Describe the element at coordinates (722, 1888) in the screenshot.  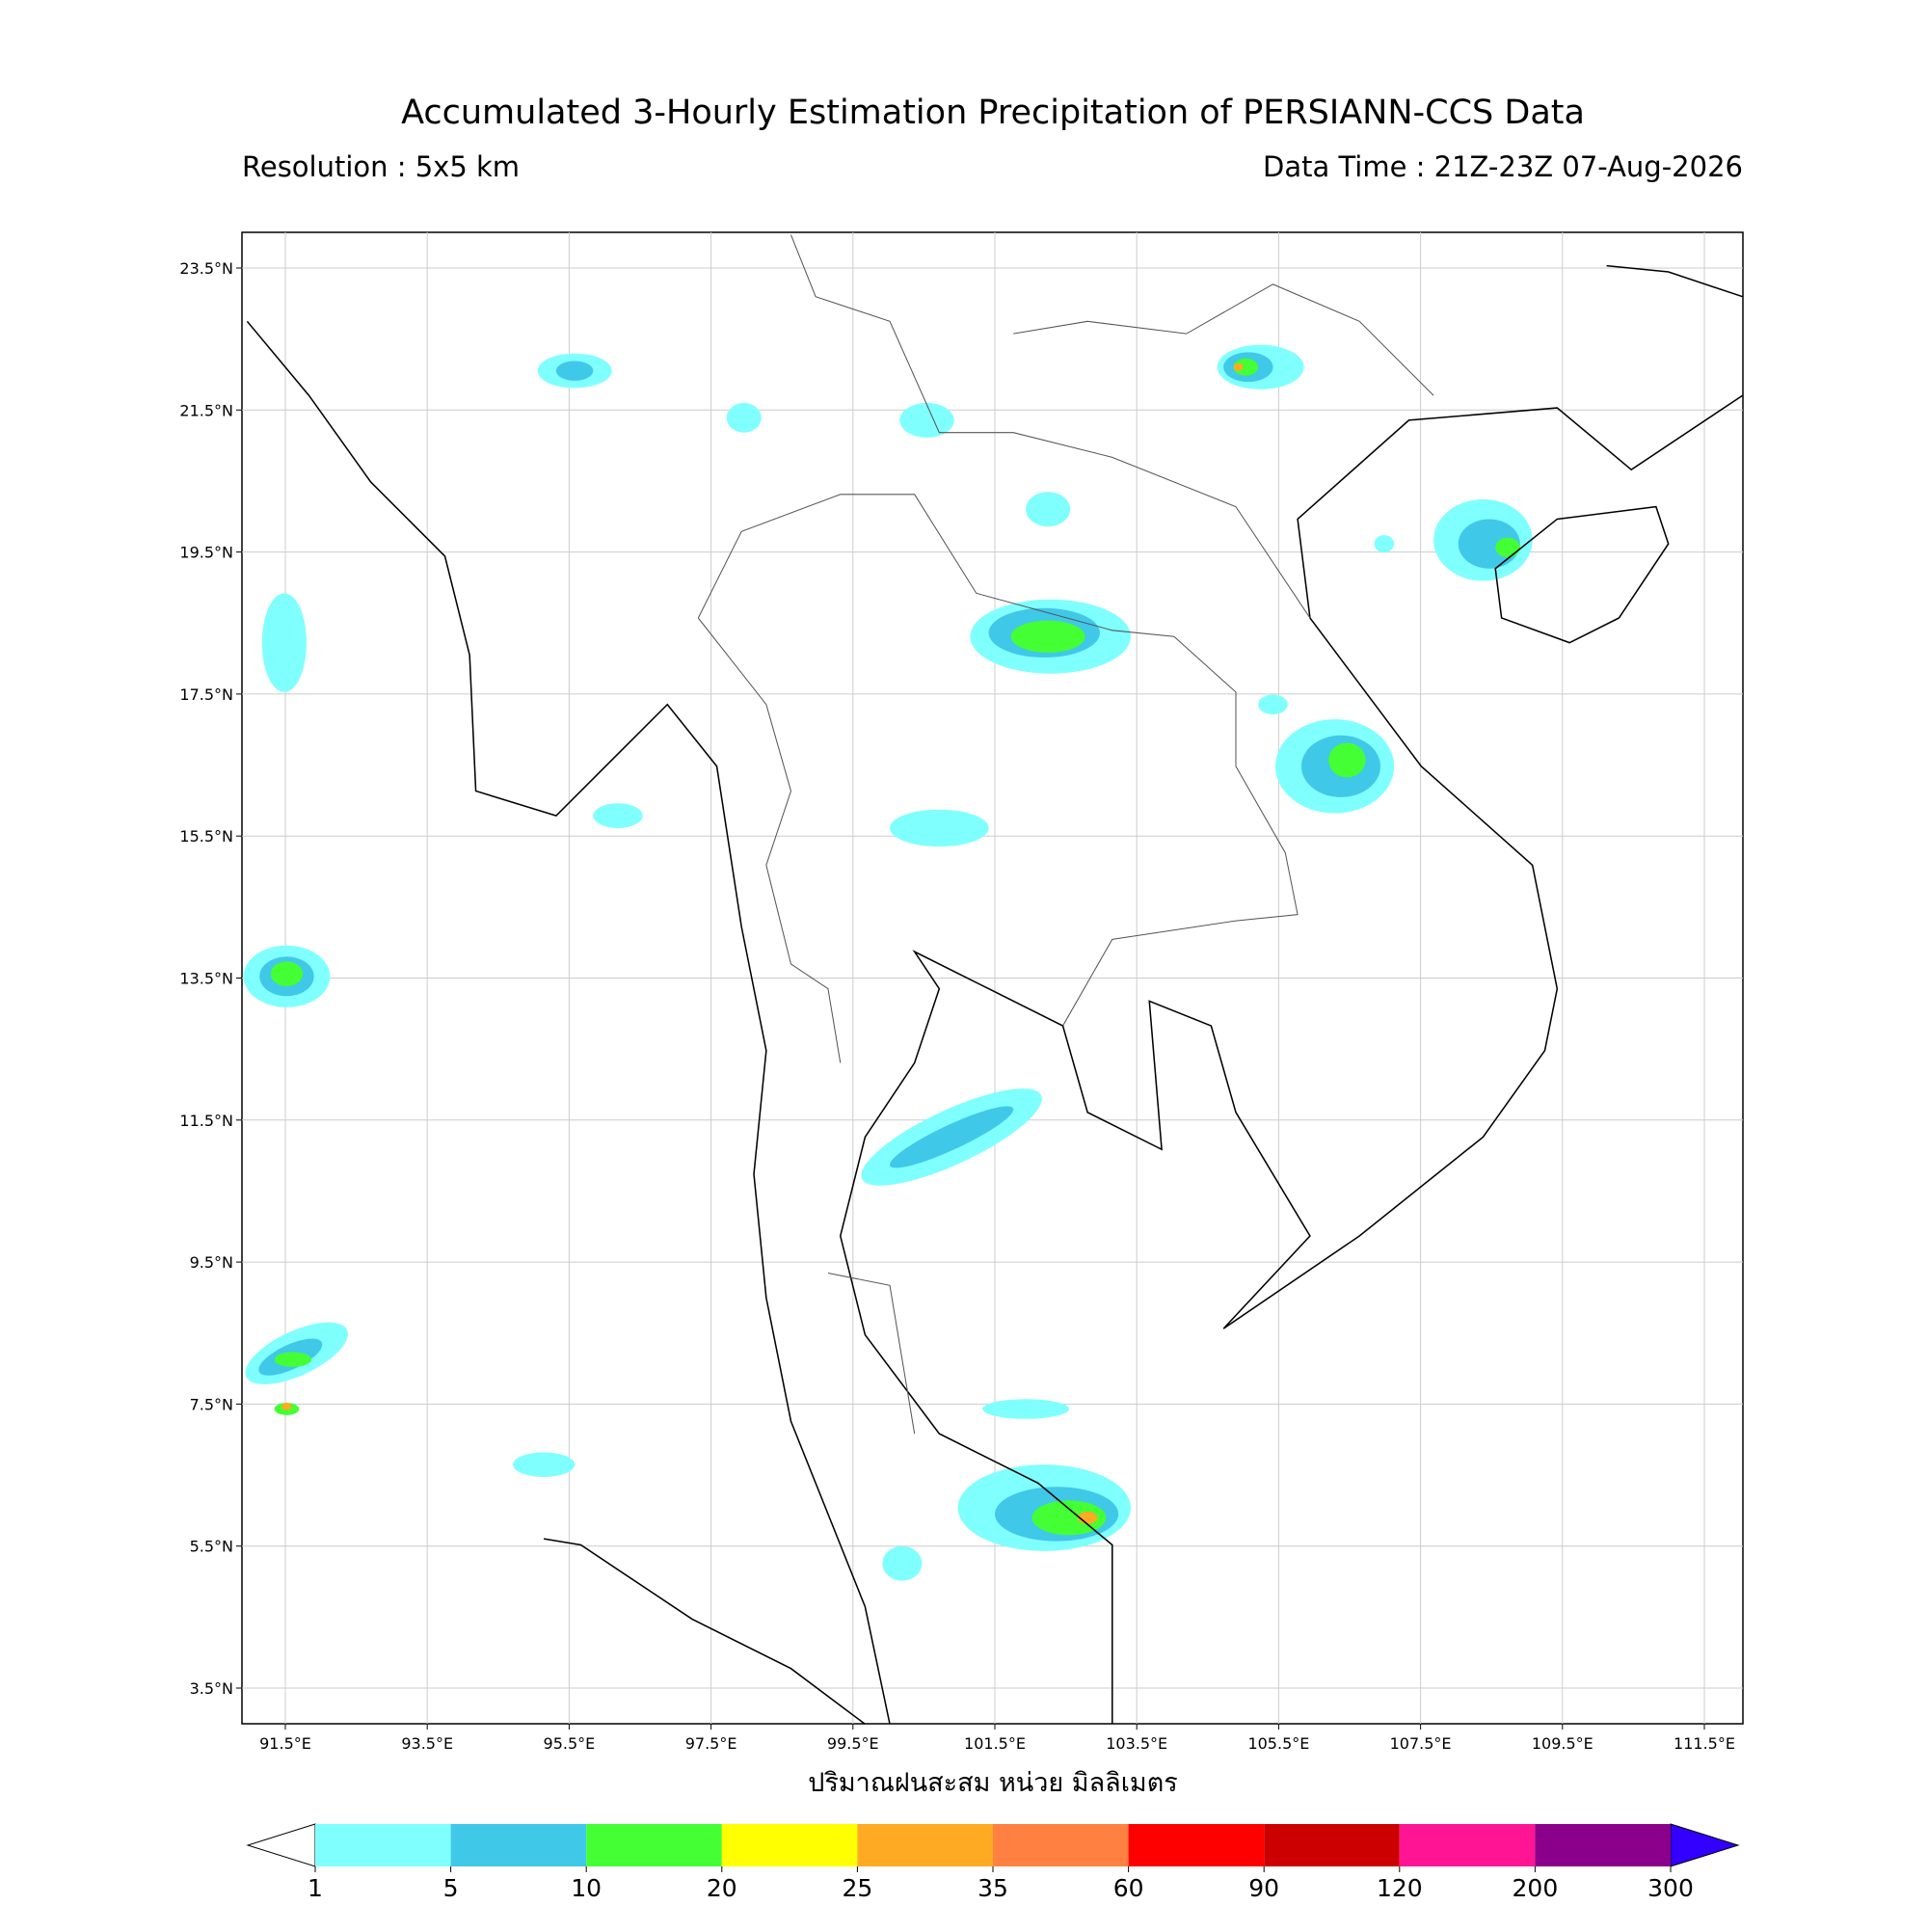
I see `colorbar-tick-label: 20` at that location.